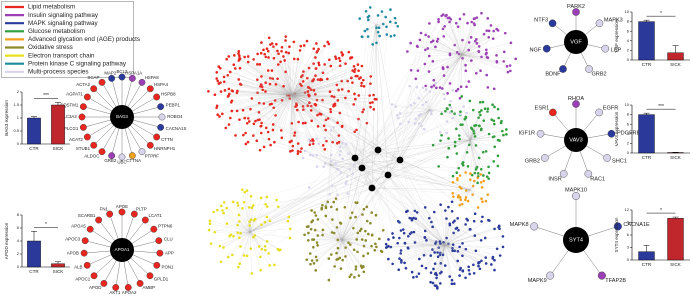 Image resolution: width=700 pixels, height=307 pixels. Describe the element at coordinates (355, 158) in the screenshot. I see `hub-node` at that location.